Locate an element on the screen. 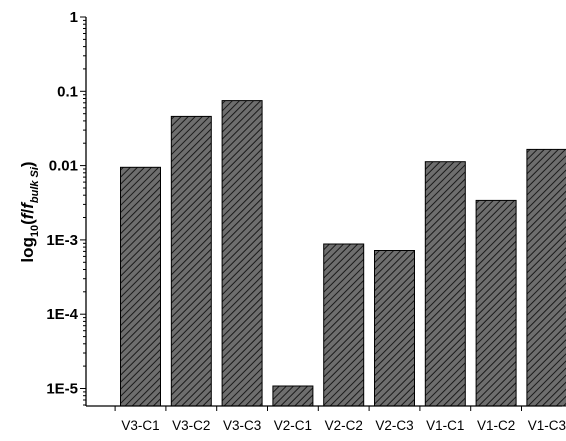 The height and width of the screenshot is (441, 566). ylabel-slash: / is located at coordinates (27, 211).